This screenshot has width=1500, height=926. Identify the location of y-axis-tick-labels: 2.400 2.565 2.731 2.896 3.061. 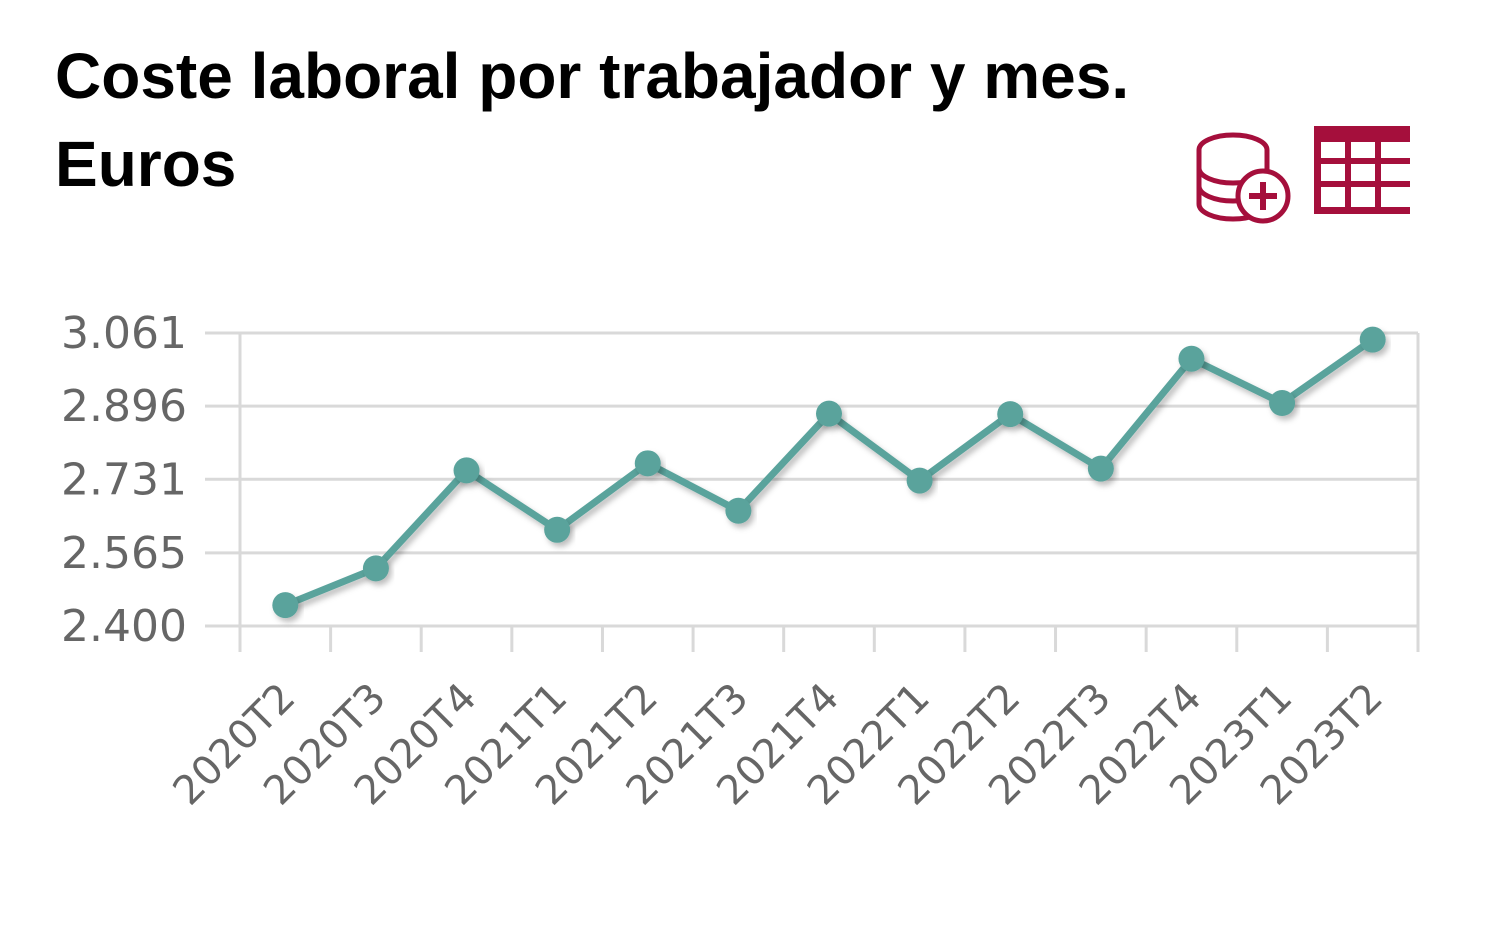
(124, 480).